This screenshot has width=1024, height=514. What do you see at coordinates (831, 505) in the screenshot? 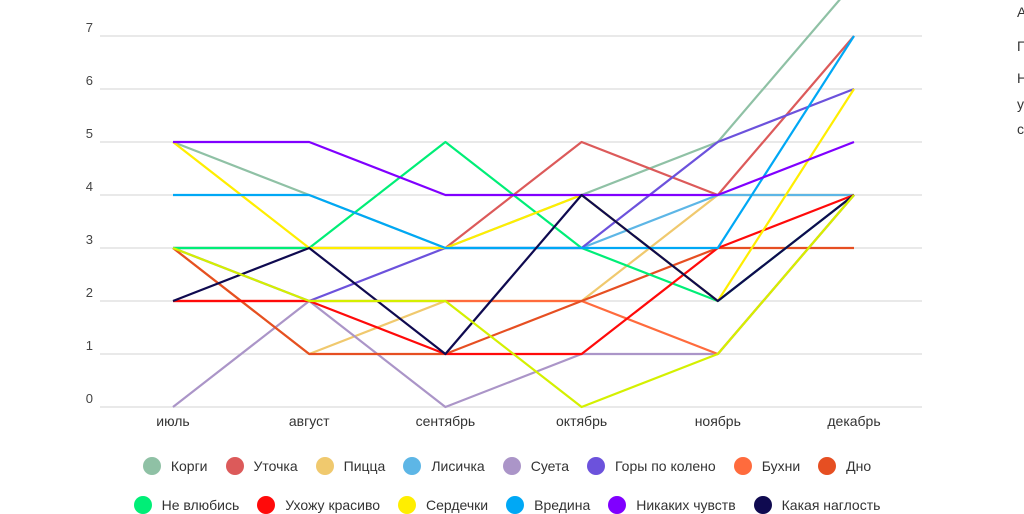
I see `legend-label: Какая наглость` at bounding box center [831, 505].